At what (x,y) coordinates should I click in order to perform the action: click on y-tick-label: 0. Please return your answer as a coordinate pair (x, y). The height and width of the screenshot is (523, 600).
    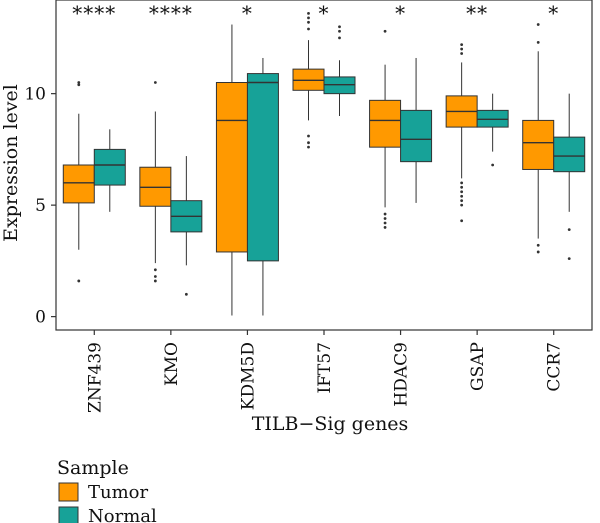
    Looking at the image, I should click on (40, 318).